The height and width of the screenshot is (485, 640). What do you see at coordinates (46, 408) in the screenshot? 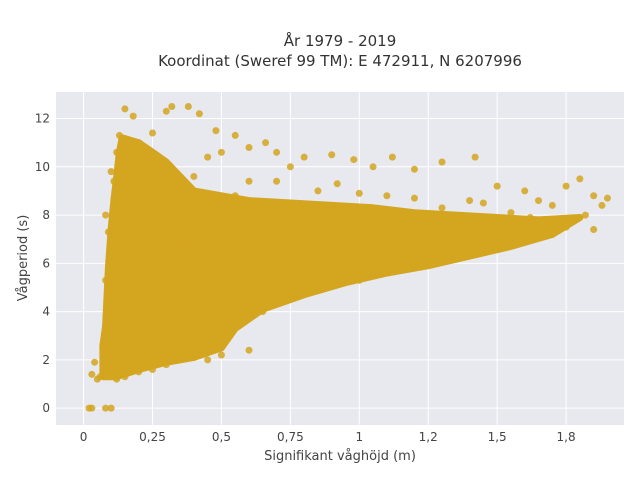
I see `y-tick-label: 0` at bounding box center [46, 408].